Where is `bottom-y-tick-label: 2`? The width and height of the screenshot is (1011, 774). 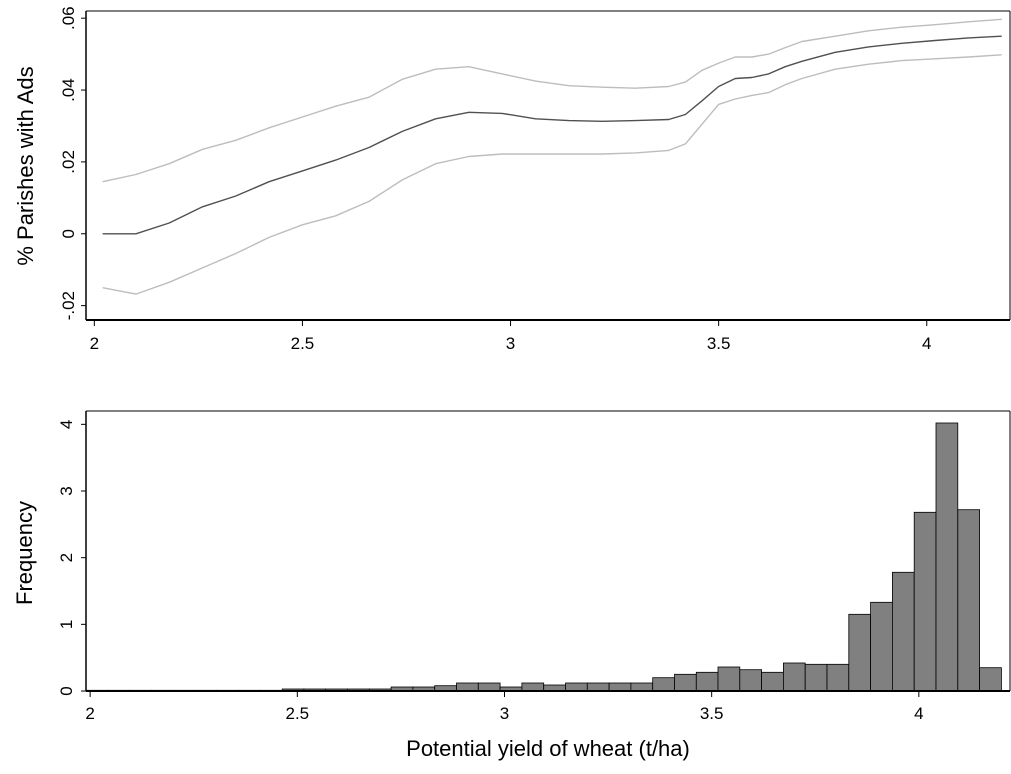
bottom-y-tick-label: 2 is located at coordinates (66, 557).